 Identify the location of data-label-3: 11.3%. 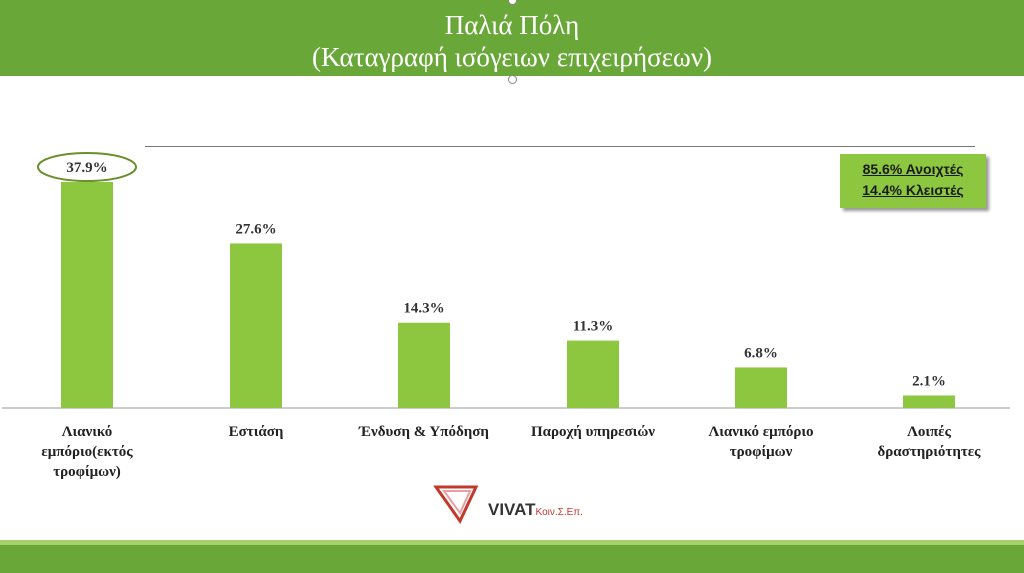
(593, 327).